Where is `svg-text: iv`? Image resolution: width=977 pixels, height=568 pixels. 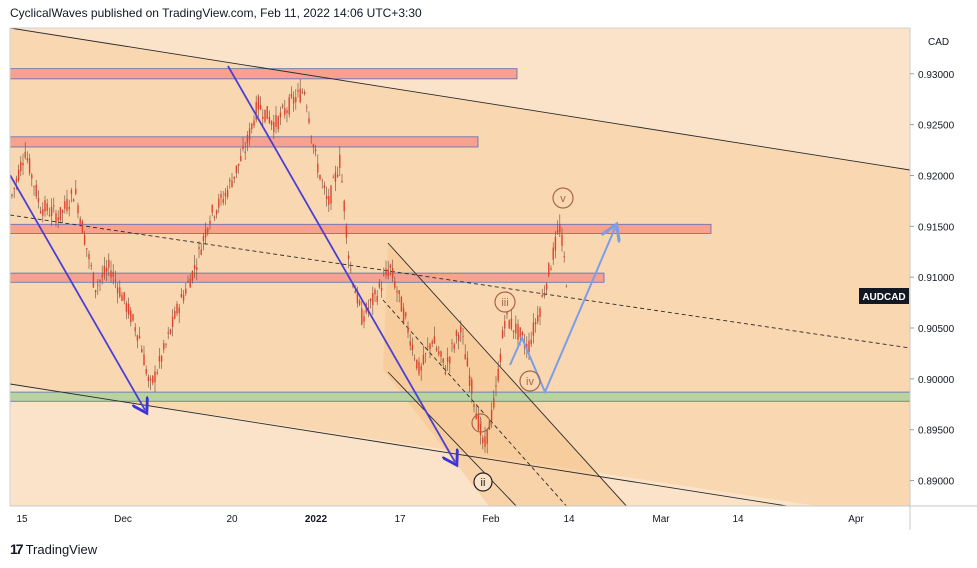 svg-text: iv is located at coordinates (530, 382).